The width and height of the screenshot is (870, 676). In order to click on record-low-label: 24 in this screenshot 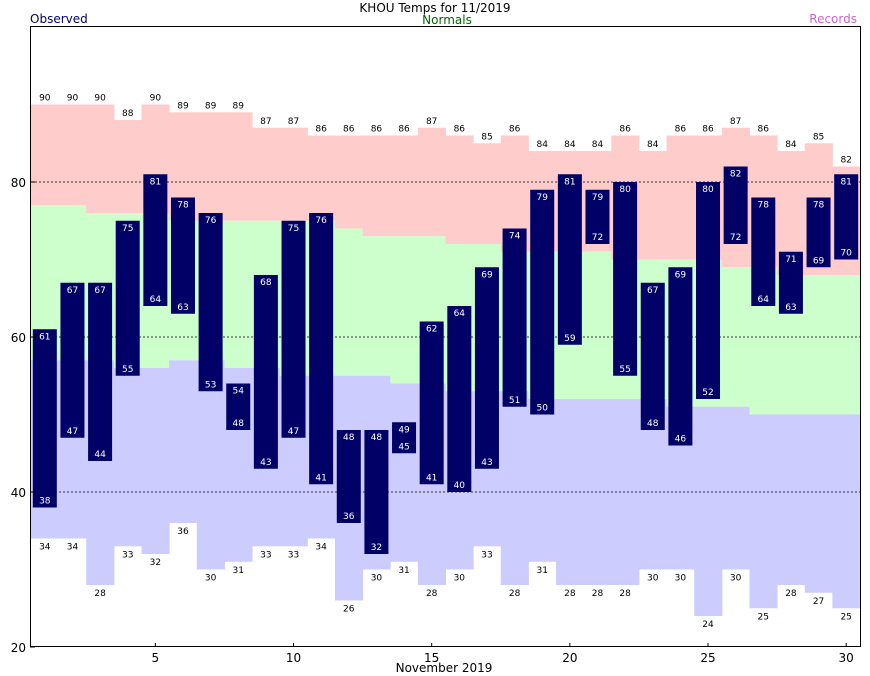, I will do `click(708, 625)`.